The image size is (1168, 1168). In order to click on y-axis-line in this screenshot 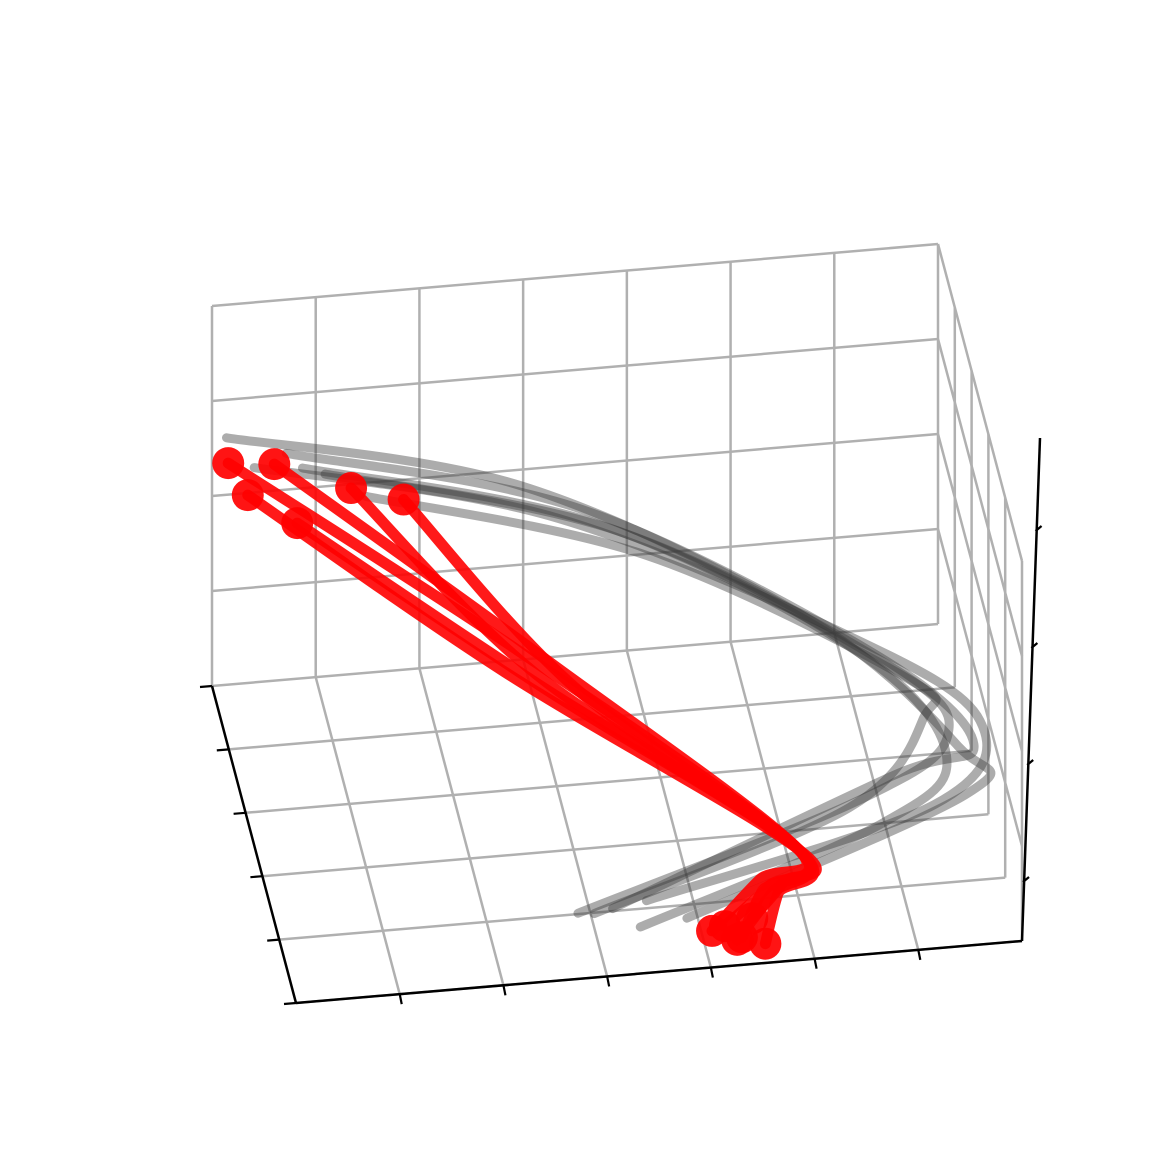, I will do `click(254, 844)`.